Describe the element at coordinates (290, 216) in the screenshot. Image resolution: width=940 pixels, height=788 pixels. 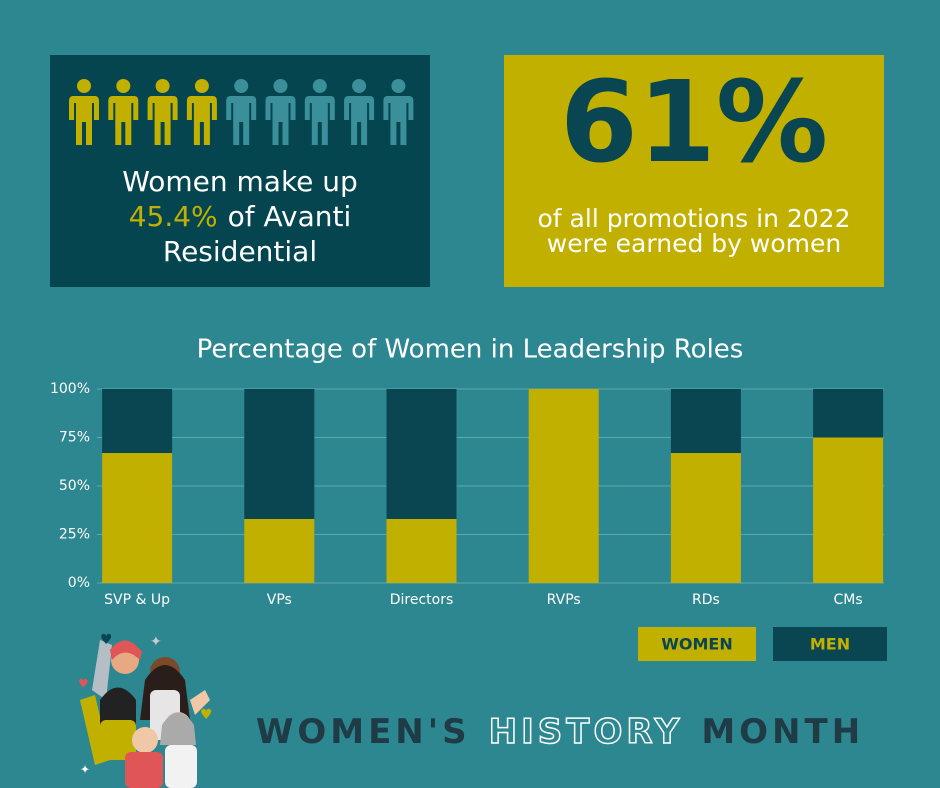
I see `intro-text: of Avanti` at that location.